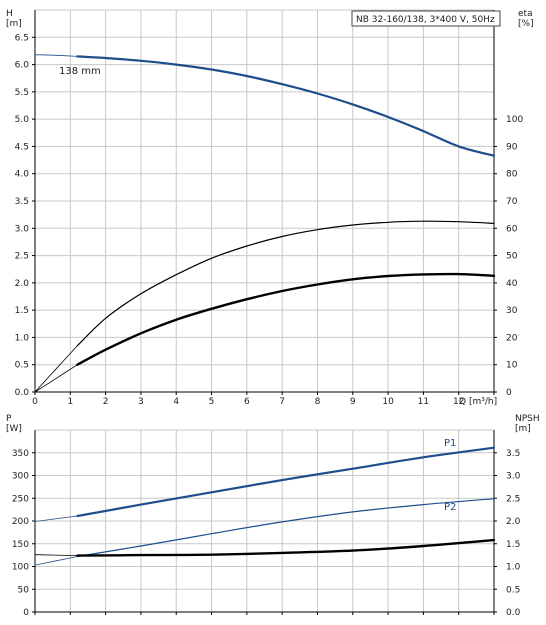 This screenshot has width=546, height=625. What do you see at coordinates (512, 284) in the screenshot?
I see `y-right-tick-label: 40` at bounding box center [512, 284].